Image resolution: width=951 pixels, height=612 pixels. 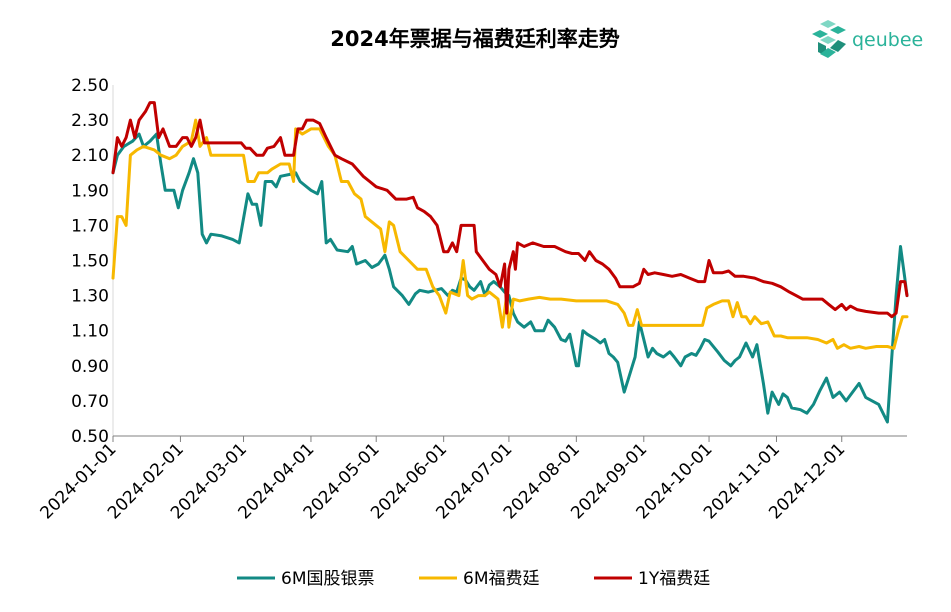 I want to click on qeubee-logo: qeubee, so click(x=867, y=39).